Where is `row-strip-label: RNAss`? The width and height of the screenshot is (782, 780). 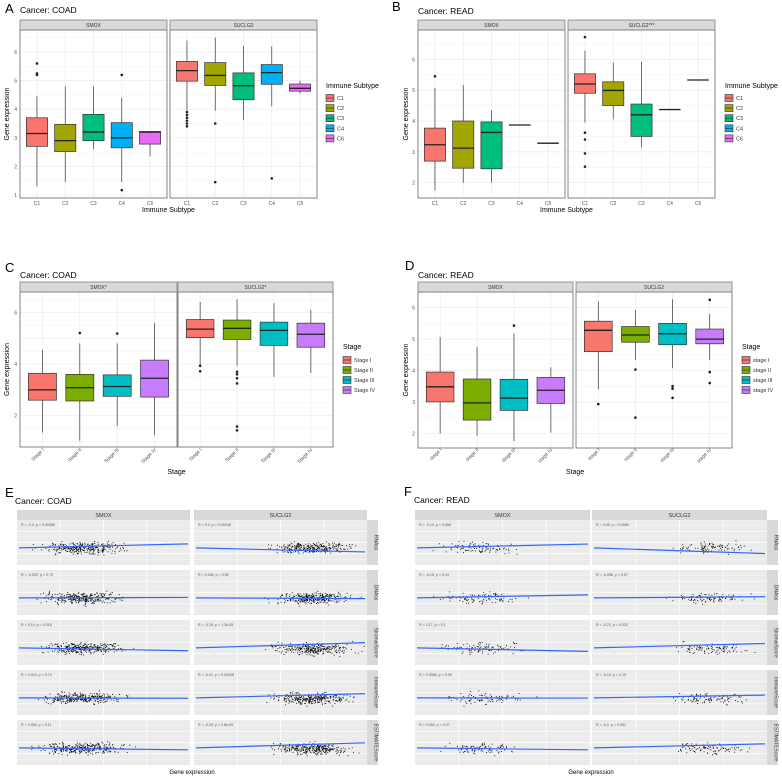
row-strip-label: RNAss is located at coordinates (376, 543).